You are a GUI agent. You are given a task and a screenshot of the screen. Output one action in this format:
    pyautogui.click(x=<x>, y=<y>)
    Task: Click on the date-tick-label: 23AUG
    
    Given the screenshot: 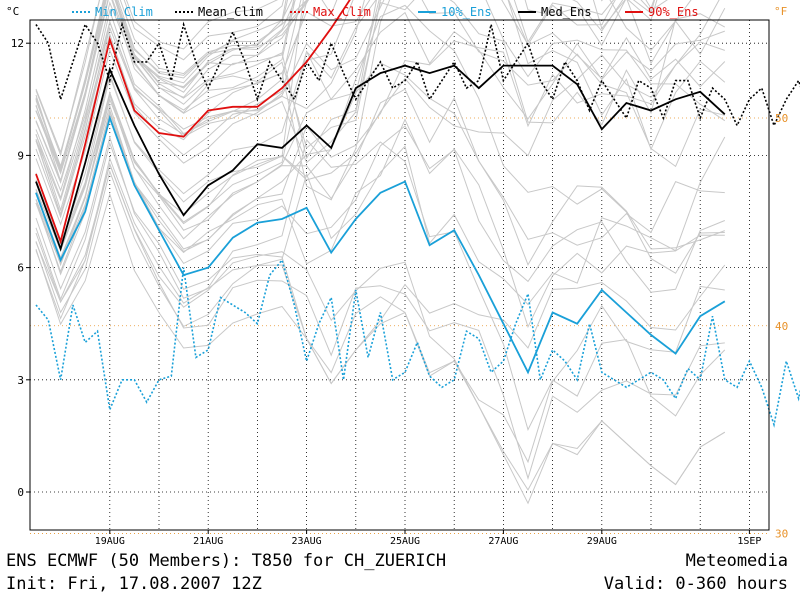 What is the action you would take?
    pyautogui.click(x=307, y=541)
    